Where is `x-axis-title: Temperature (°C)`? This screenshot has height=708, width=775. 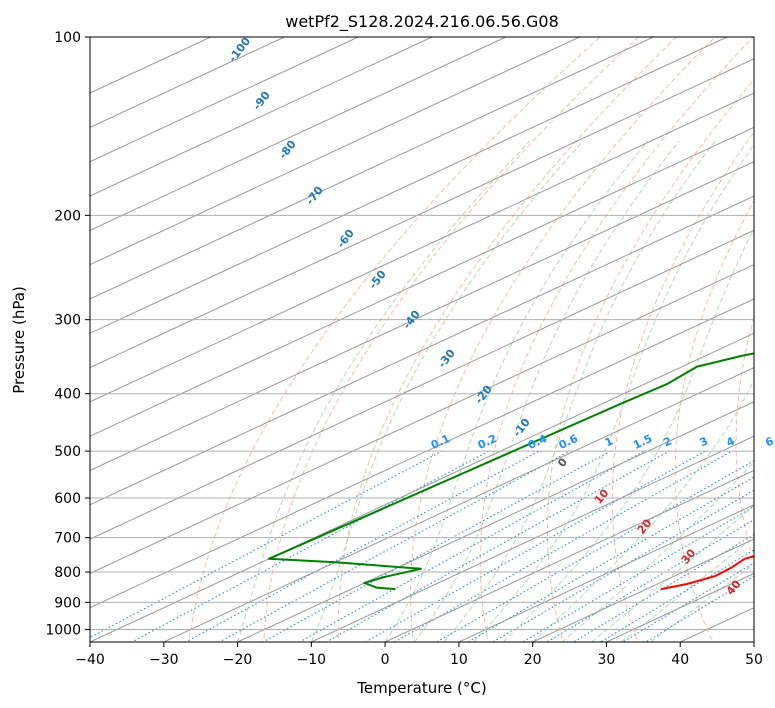 x-axis-title: Temperature (°C) is located at coordinates (421, 688).